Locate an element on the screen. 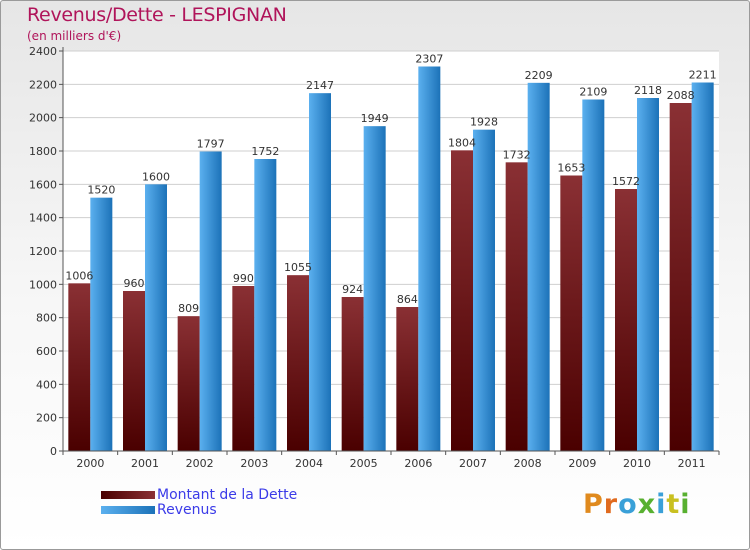  bar-revenus-2010 is located at coordinates (648, 274).